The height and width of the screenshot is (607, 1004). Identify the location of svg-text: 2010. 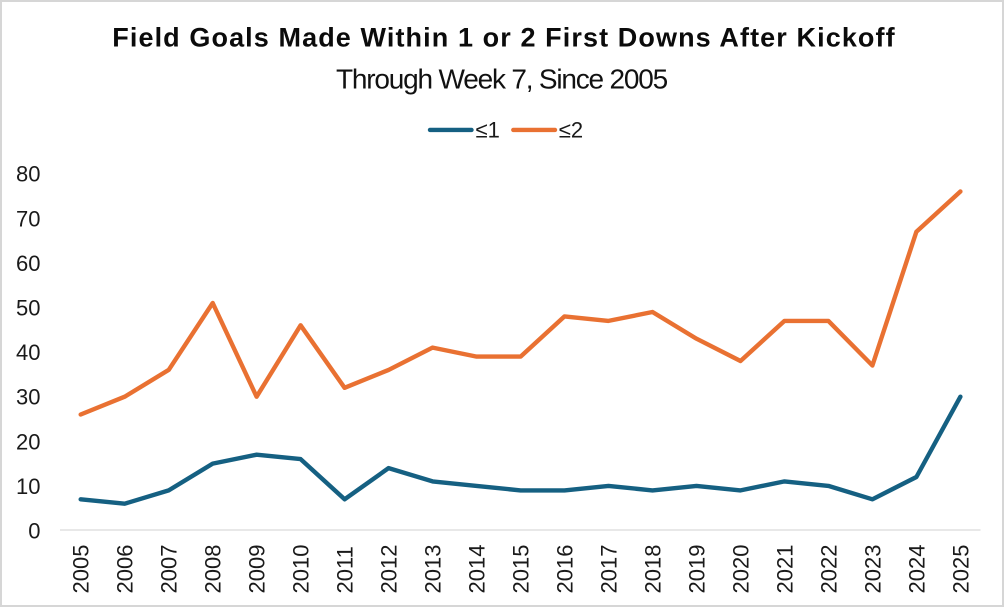
(301, 569).